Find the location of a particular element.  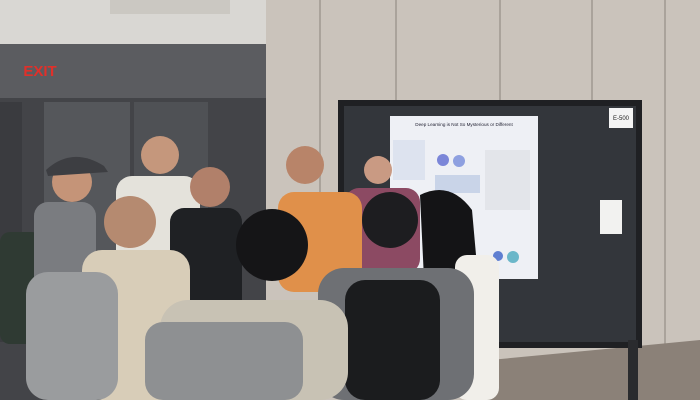

poster-text-block is located at coordinates (409, 160).